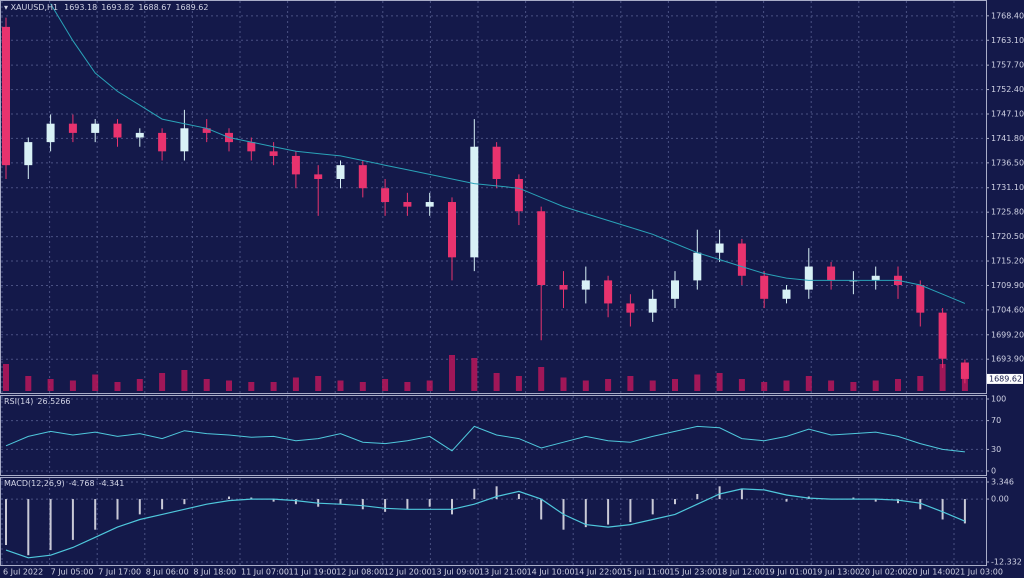 Image resolution: width=1024 pixels, height=578 pixels. I want to click on price-tag-label: 1689.62, so click(1005, 378).